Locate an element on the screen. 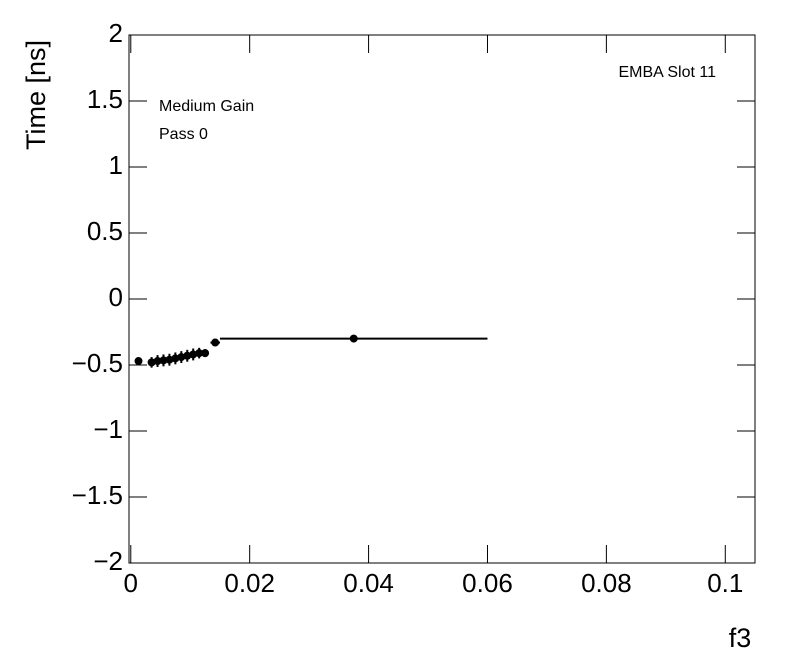 The image size is (796, 672). x-tick-label: 0.1 is located at coordinates (725, 583).